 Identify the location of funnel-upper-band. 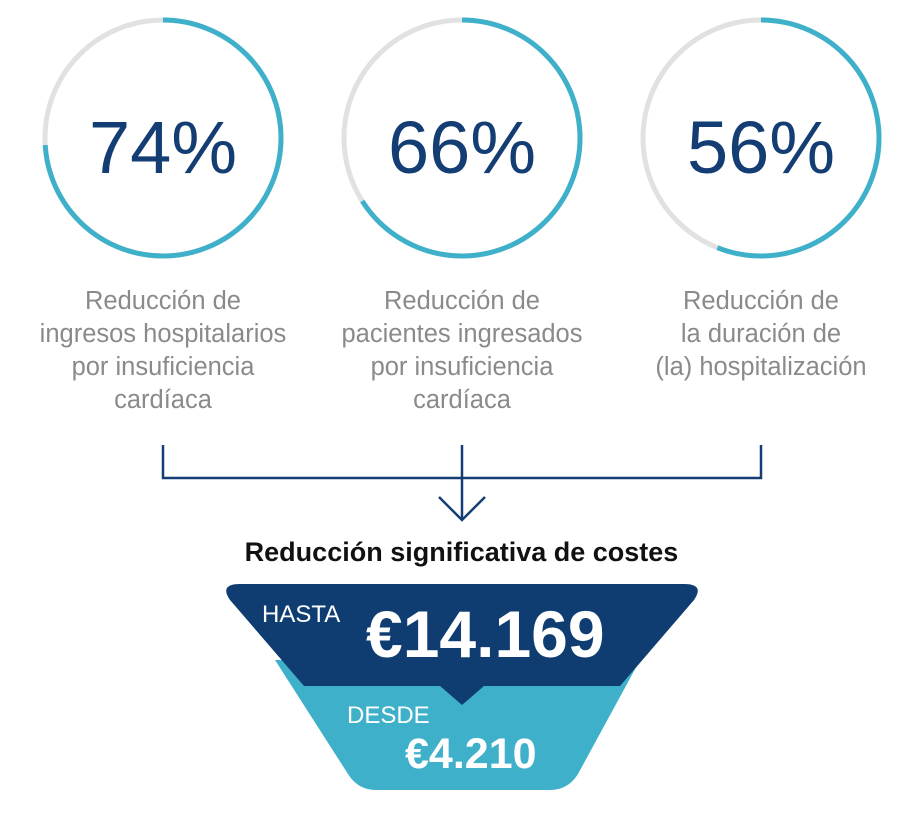
(462, 644).